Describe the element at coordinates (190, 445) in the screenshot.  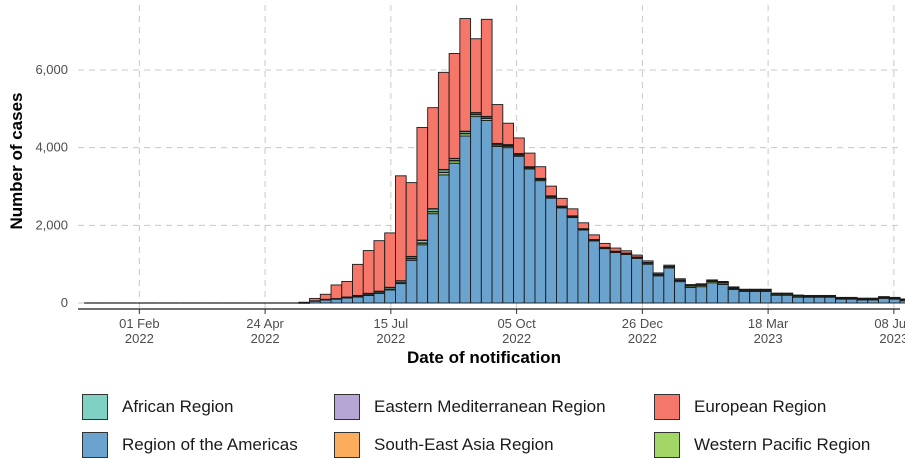
I see `legend-item-region-of-the-americas: Region of the Americas` at that location.